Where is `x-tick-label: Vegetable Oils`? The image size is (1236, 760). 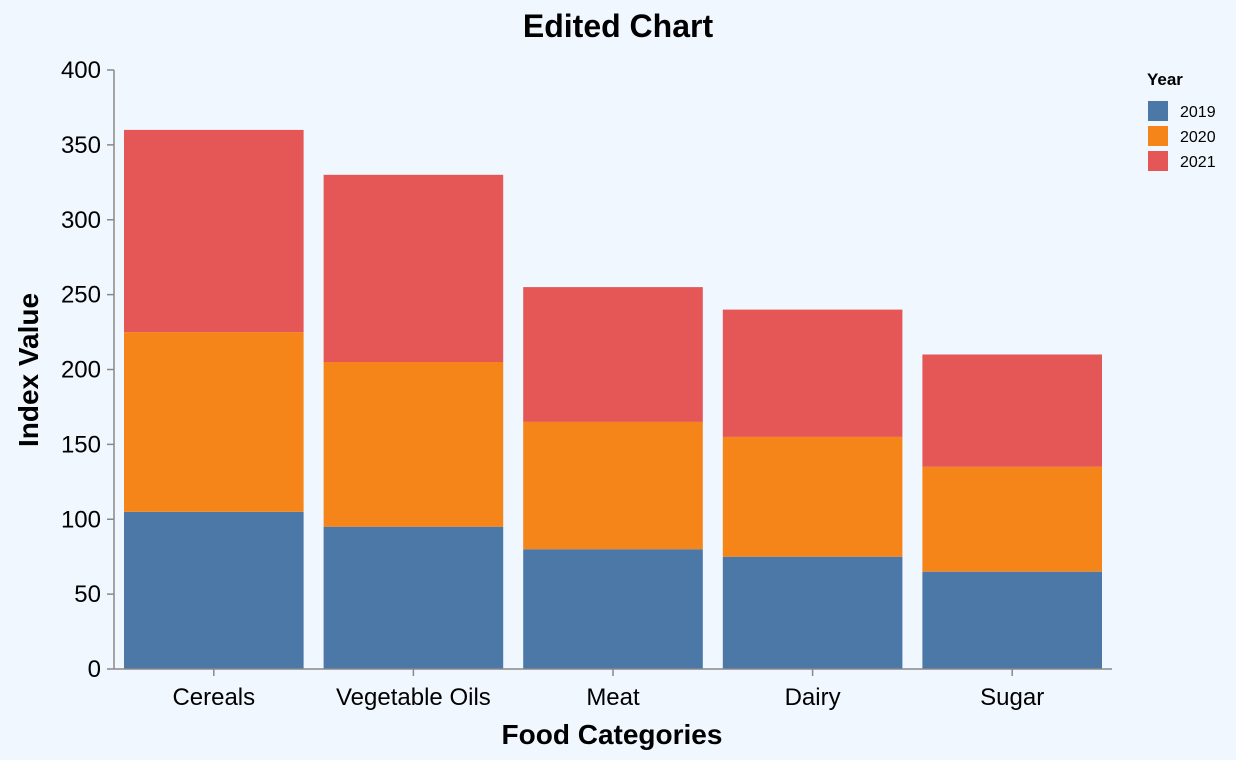
x-tick-label: Vegetable Oils is located at coordinates (413, 697).